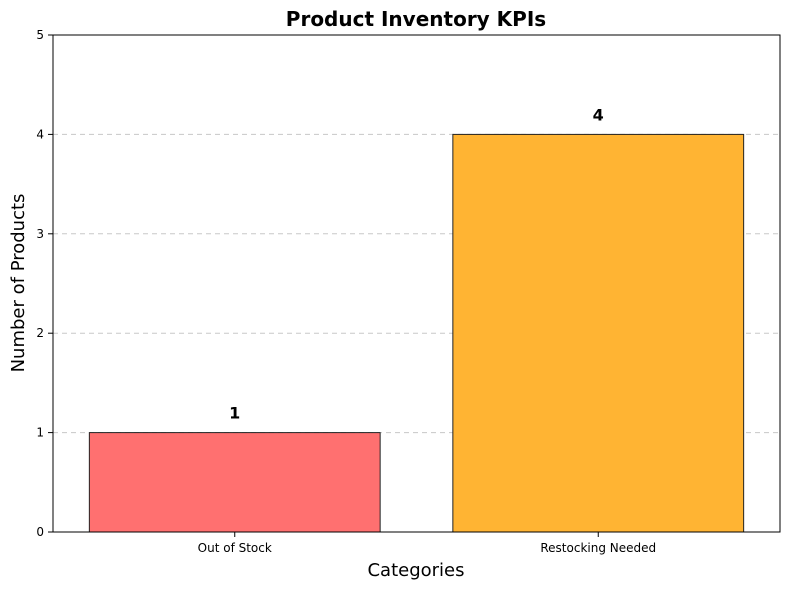 The image size is (789, 590). Describe the element at coordinates (598, 114) in the screenshot. I see `bar-value-label: 4` at that location.